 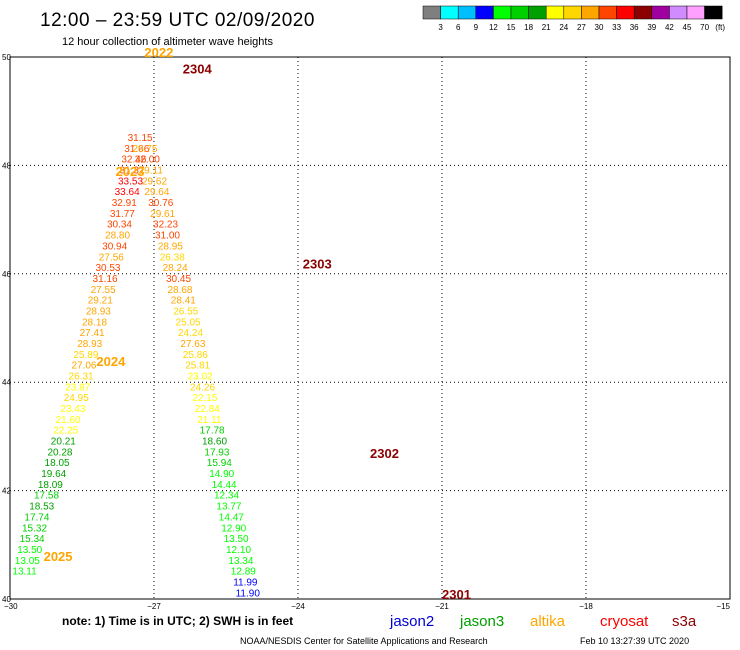 What do you see at coordinates (651, 27) in the screenshot?
I see `colorbar-label: 39` at bounding box center [651, 27].